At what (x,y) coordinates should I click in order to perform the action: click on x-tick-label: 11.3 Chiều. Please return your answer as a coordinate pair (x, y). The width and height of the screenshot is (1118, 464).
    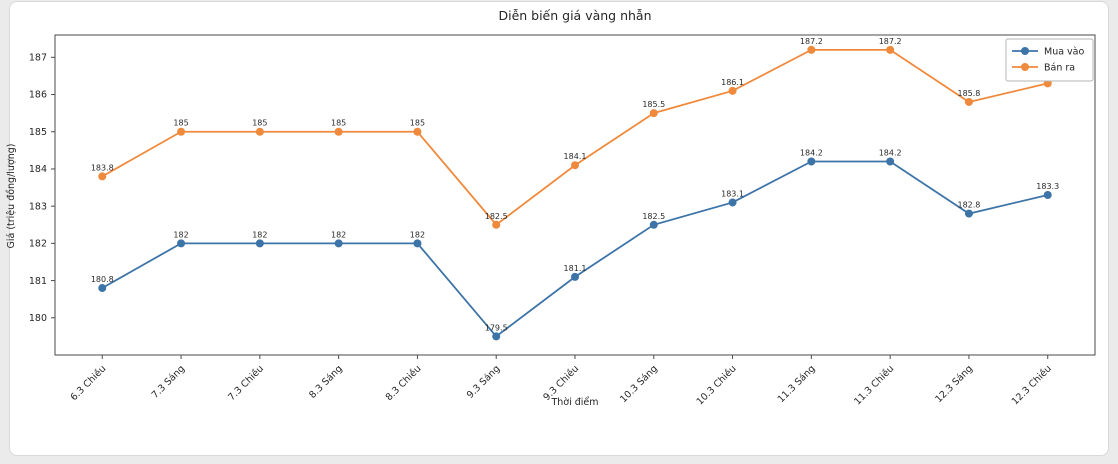
    Looking at the image, I should click on (874, 385).